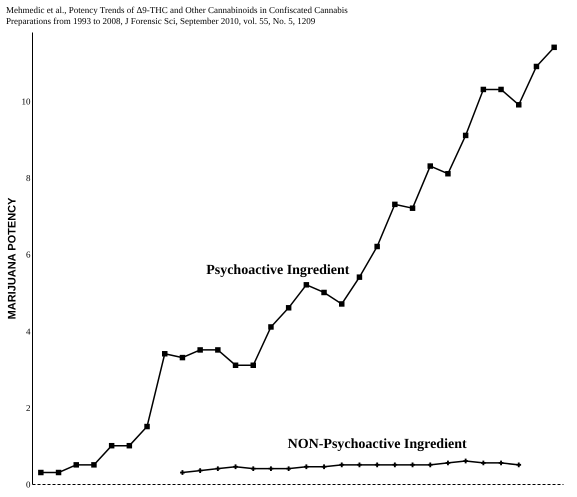 This screenshot has width=577, height=497. Describe the element at coordinates (28, 485) in the screenshot. I see `y-tick-label: 0` at that location.